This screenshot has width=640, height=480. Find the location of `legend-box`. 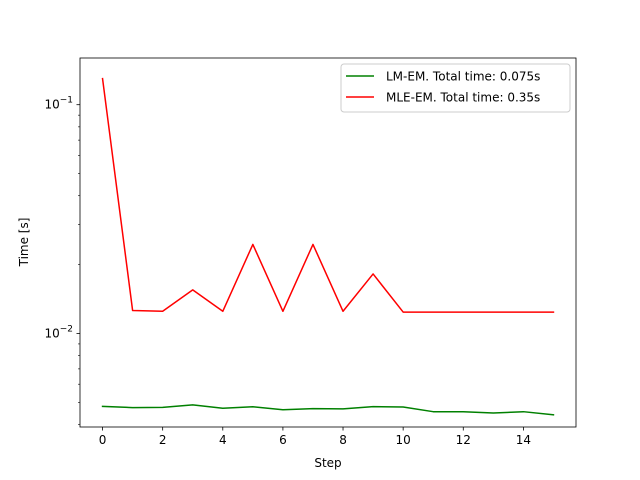

legend-box is located at coordinates (455, 88).